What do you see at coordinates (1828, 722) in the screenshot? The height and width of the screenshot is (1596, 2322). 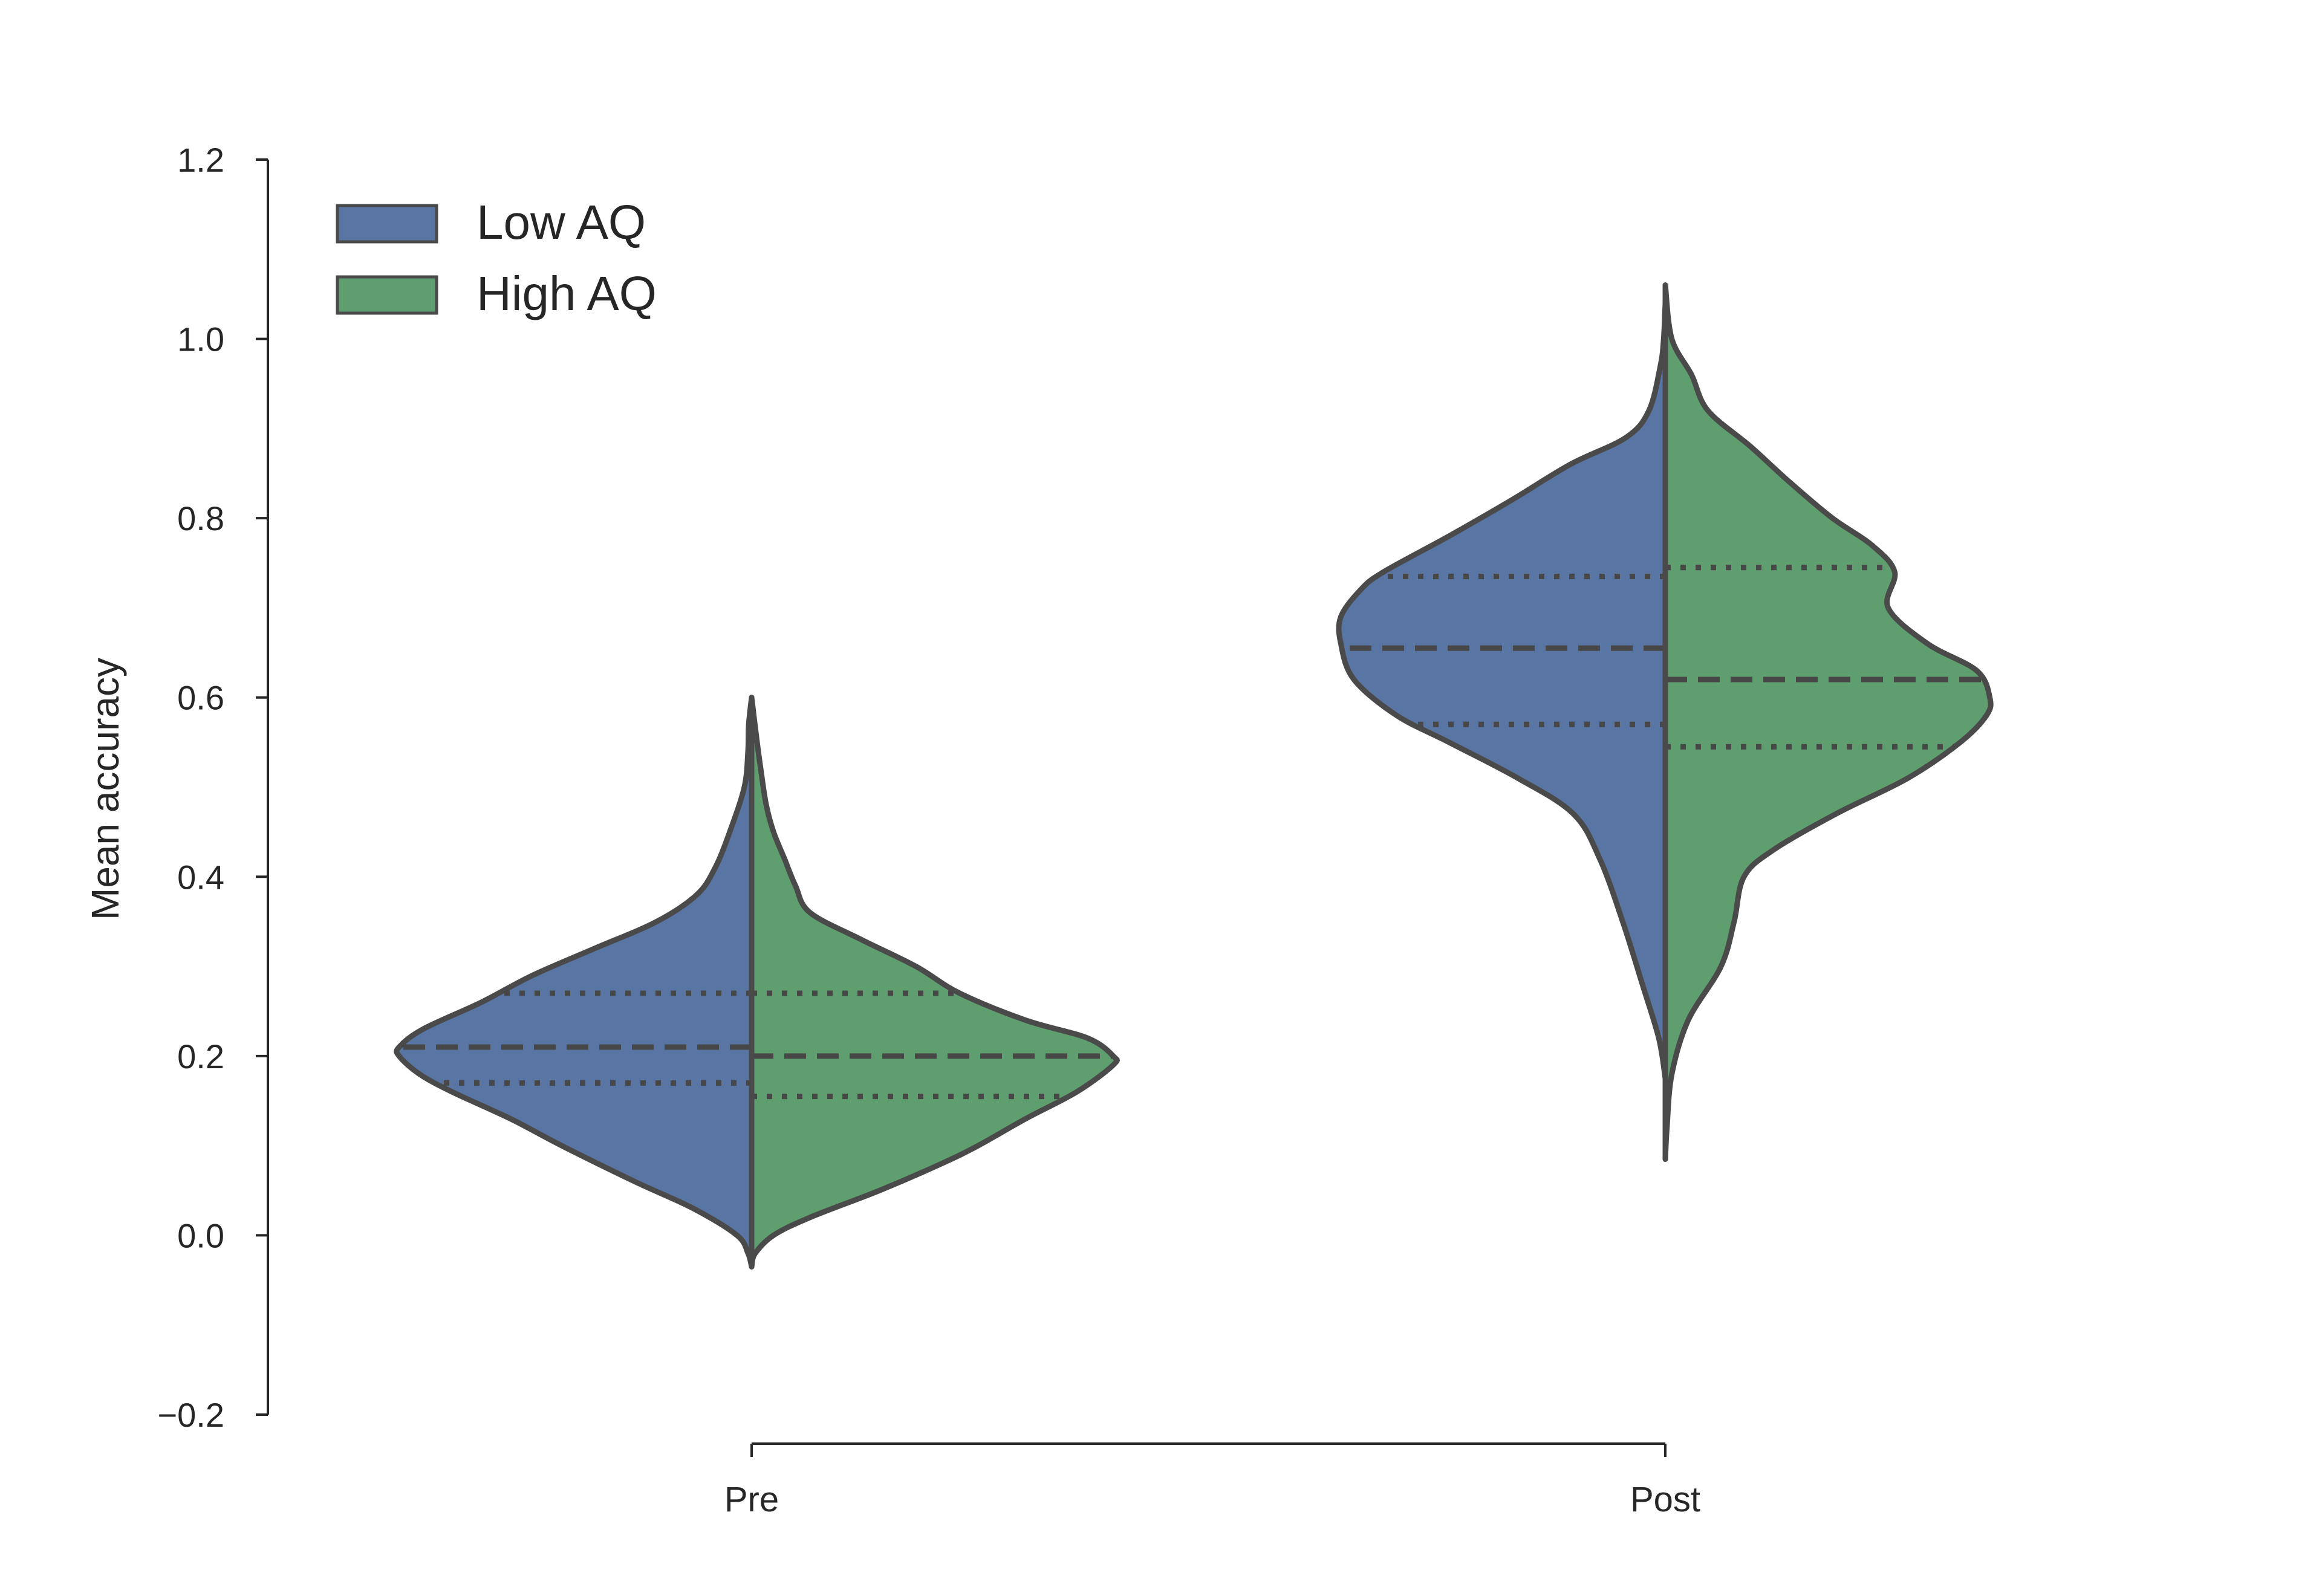 I see `violin-right-post` at bounding box center [1828, 722].